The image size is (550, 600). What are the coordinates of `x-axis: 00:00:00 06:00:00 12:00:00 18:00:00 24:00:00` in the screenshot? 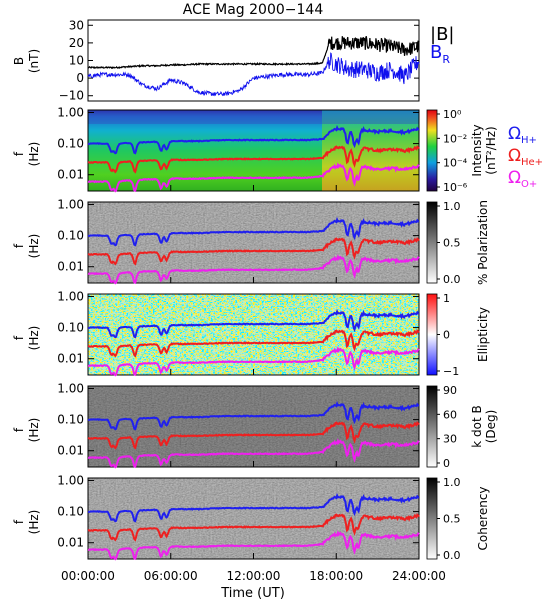 It's located at (253, 576).